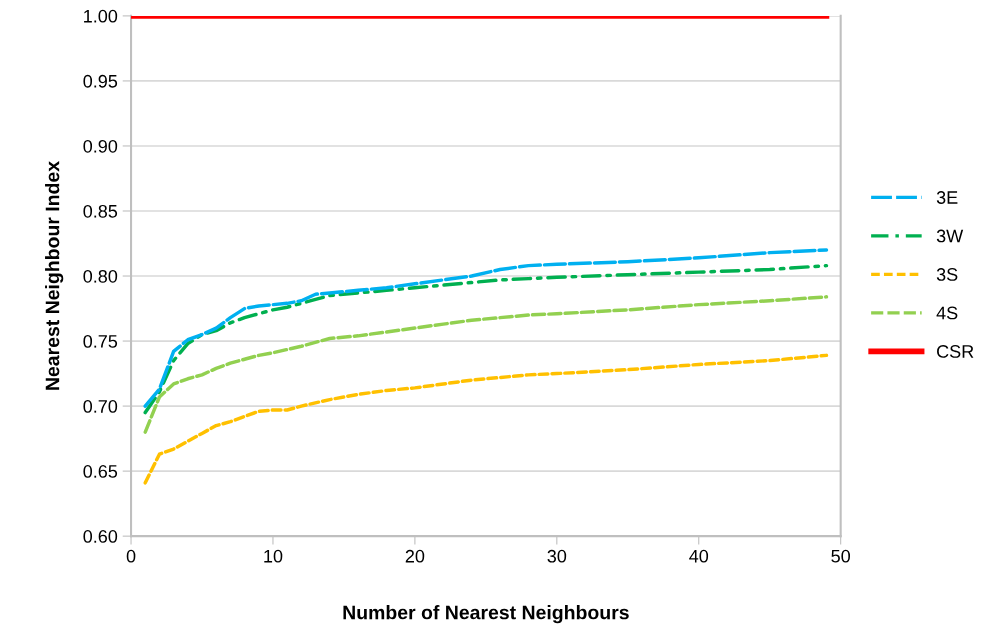 The height and width of the screenshot is (636, 1008). I want to click on x-tick-label: 0, so click(131, 556).